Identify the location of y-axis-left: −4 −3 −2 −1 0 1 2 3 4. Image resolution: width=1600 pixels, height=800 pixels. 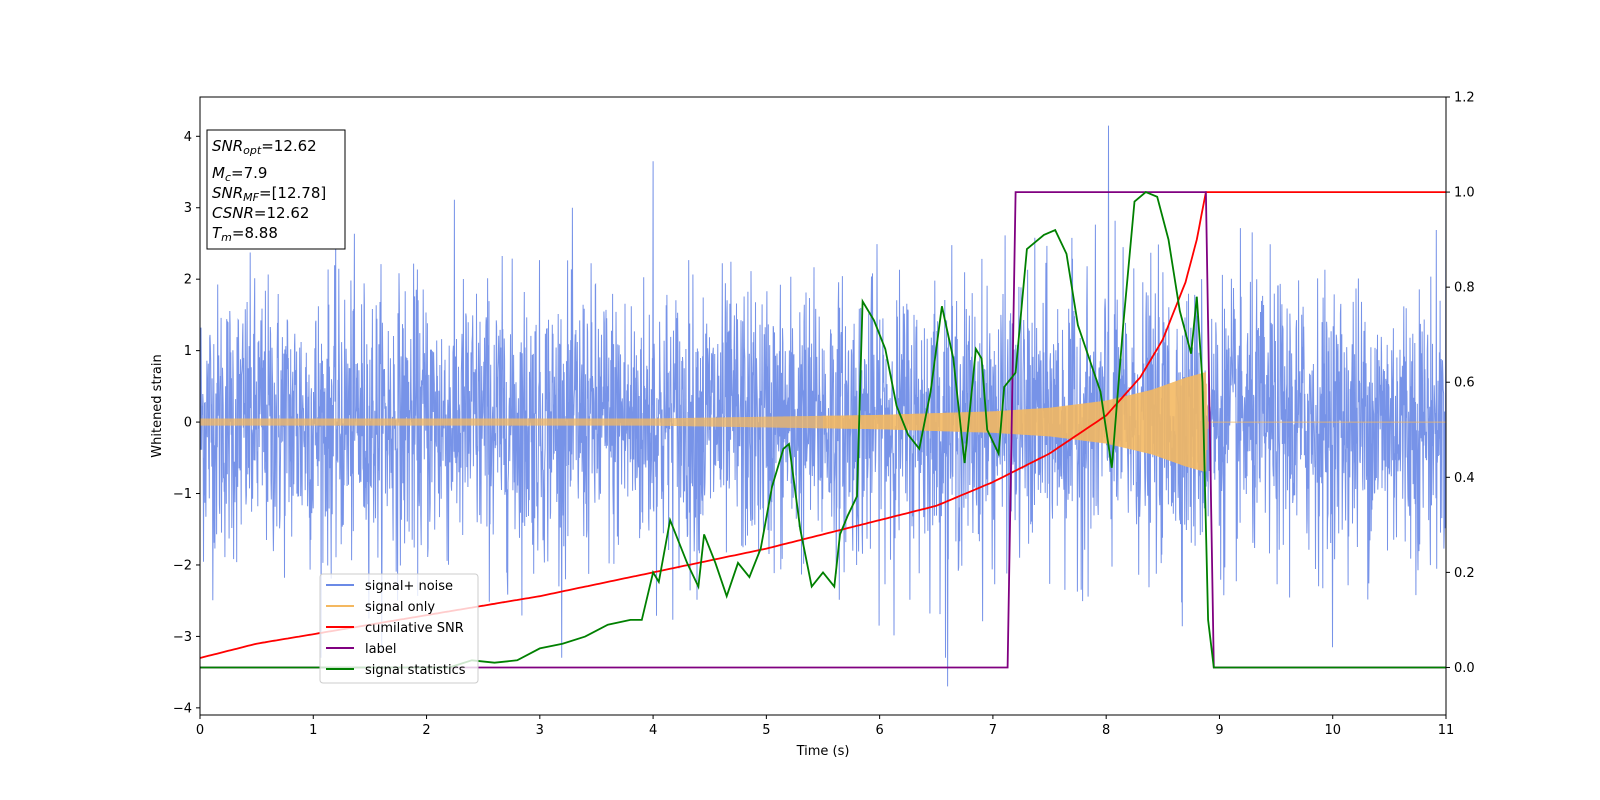
(186, 423).